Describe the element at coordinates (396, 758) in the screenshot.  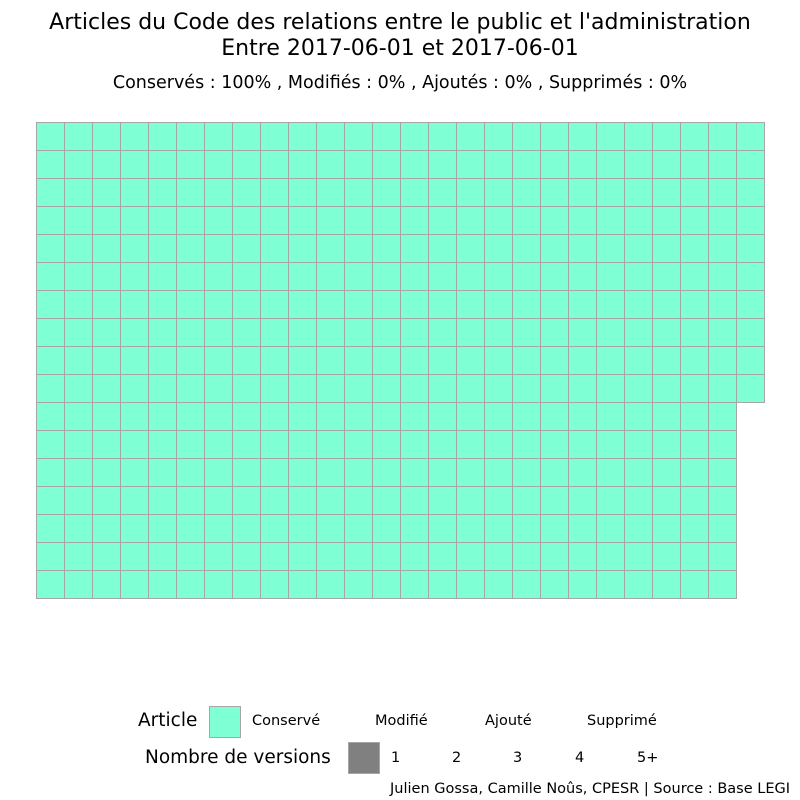
I see `legend-version-1: 1` at that location.